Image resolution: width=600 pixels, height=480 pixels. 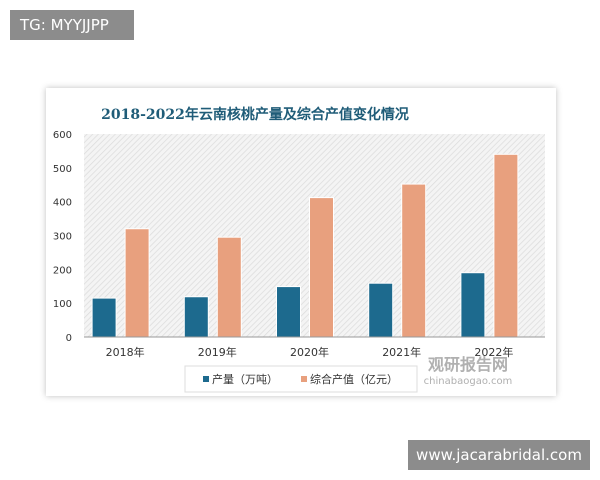 I want to click on y-tick-label: 100, so click(x=62, y=304).